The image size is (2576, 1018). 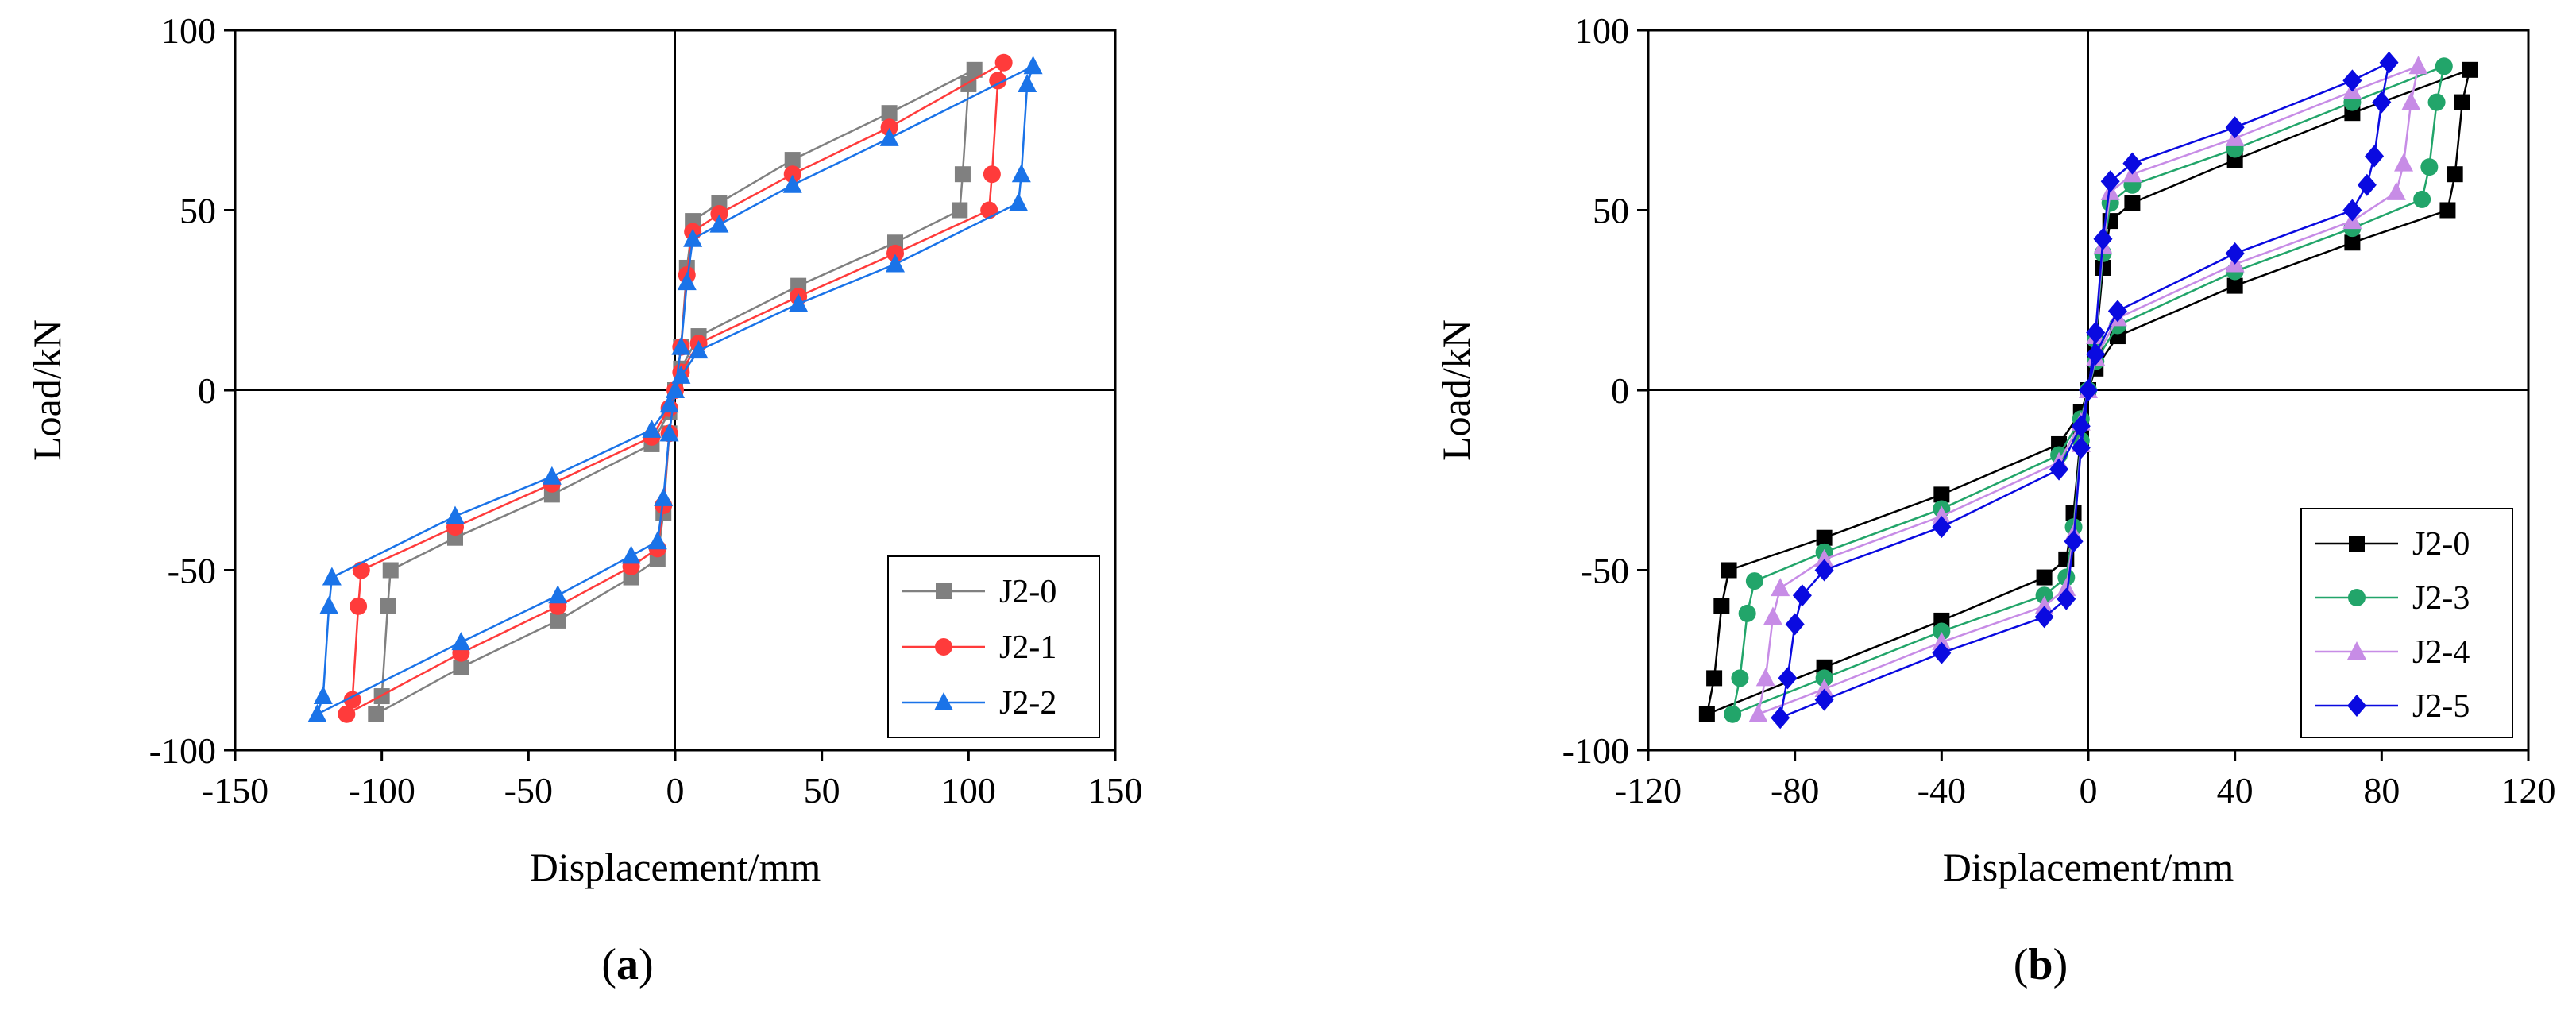 I want to click on panel-a-y-axis-title: Load/kN, so click(x=47, y=390).